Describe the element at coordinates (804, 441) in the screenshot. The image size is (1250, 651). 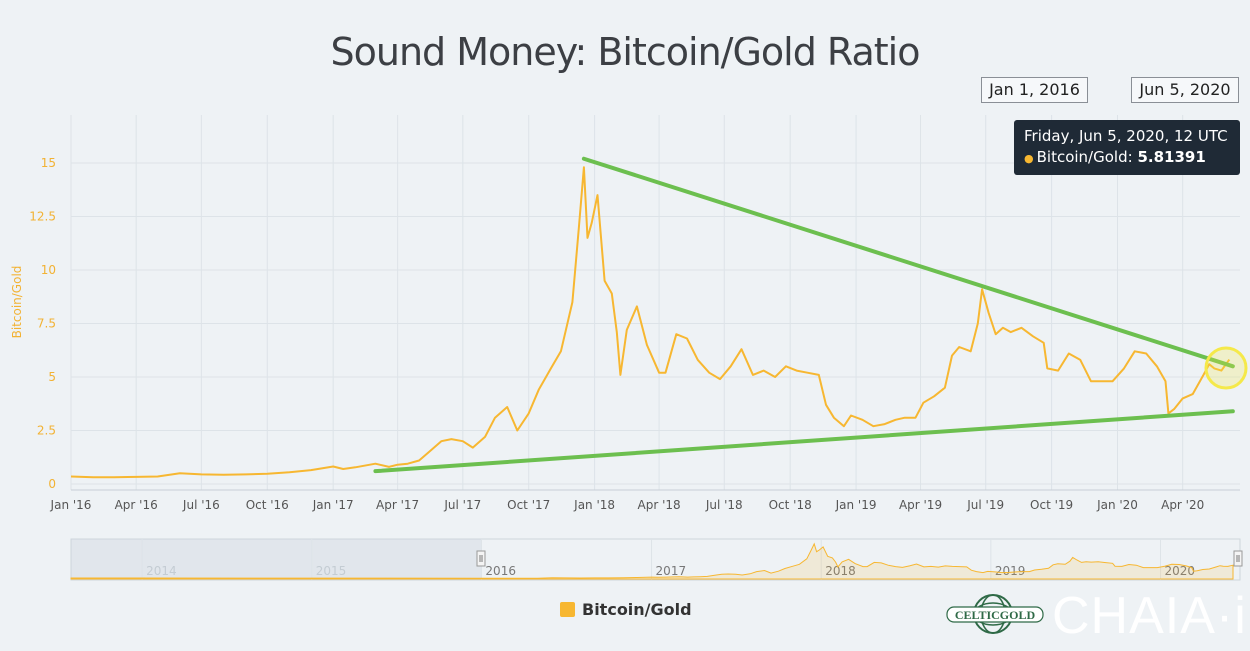
I see `trendline-lower` at that location.